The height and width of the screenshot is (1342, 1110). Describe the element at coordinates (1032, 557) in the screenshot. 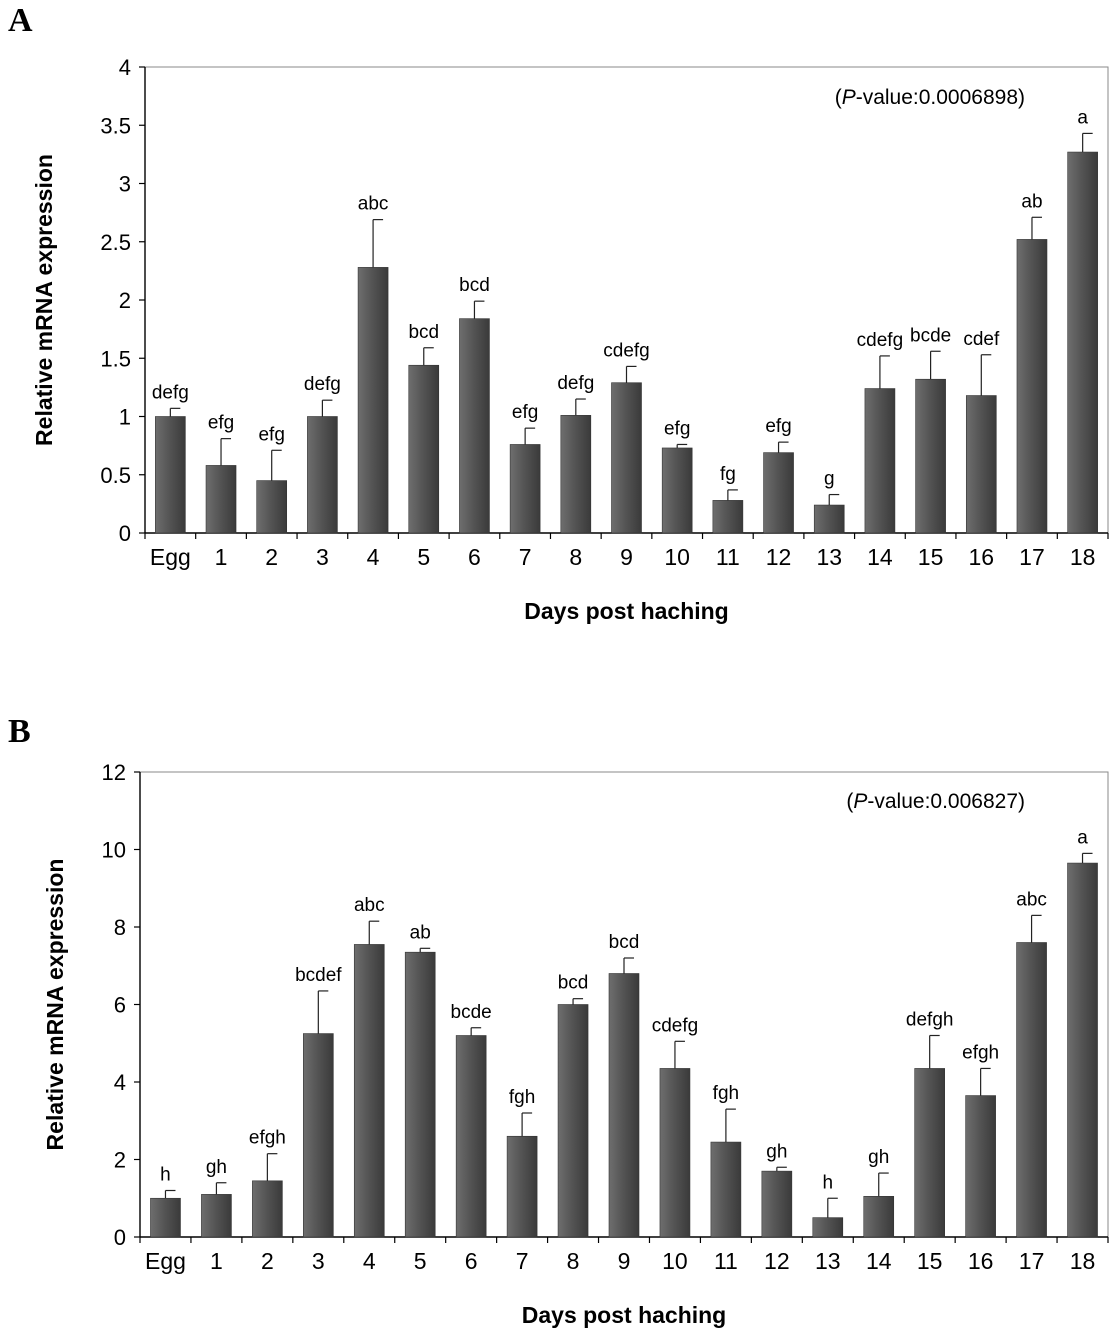

I see `x-tick-label: 17` at that location.